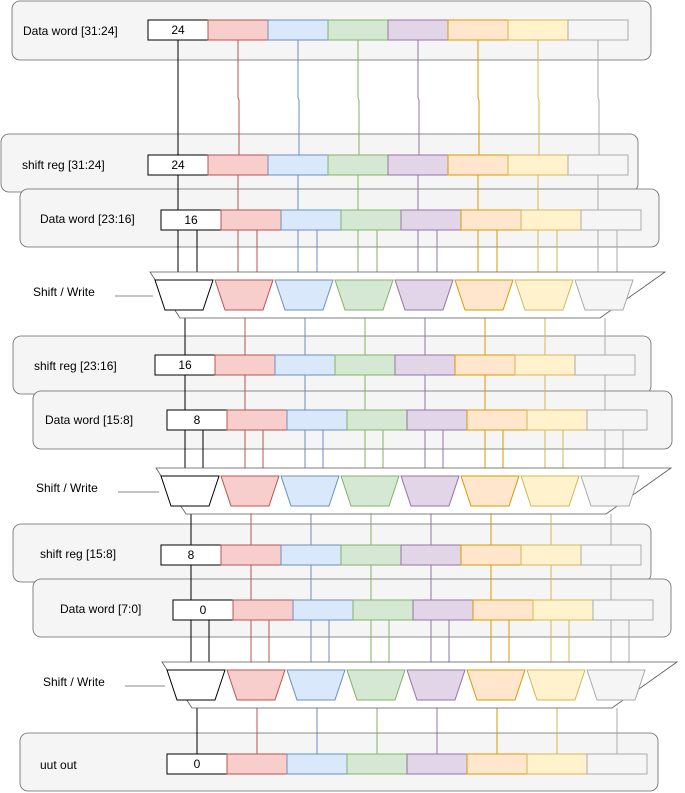 The width and height of the screenshot is (685, 793). Describe the element at coordinates (87, 219) in the screenshot. I see `row-label: Data word [23:16]` at that location.